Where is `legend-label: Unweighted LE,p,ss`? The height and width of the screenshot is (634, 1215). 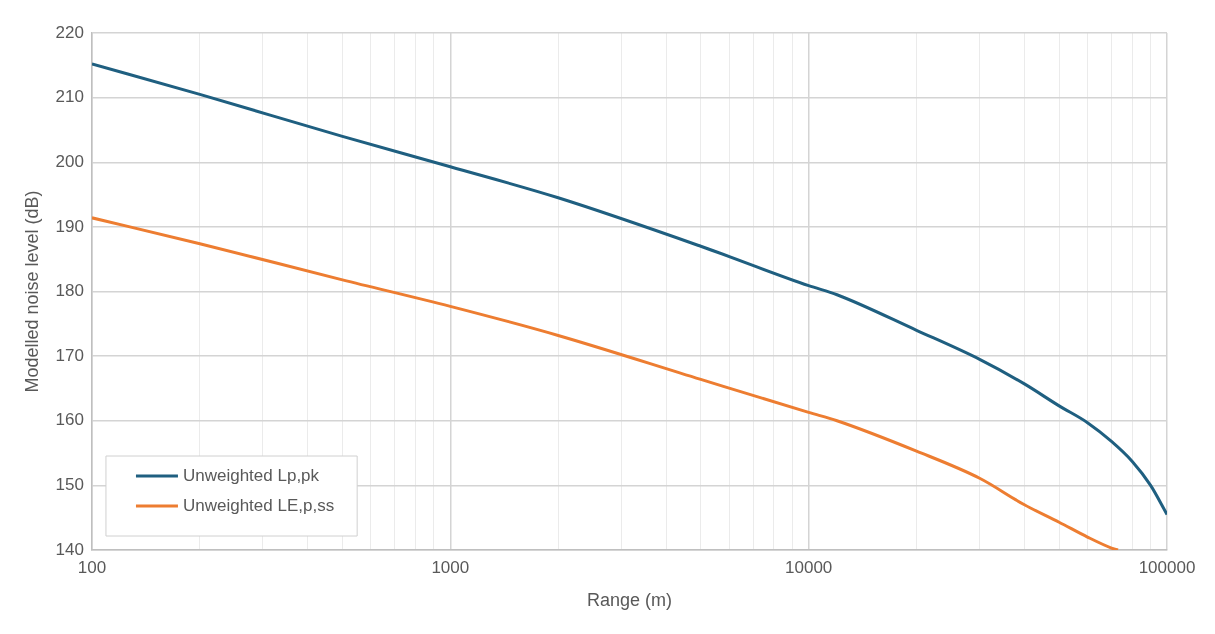
legend-label: Unweighted LE,p,ss is located at coordinates (258, 505).